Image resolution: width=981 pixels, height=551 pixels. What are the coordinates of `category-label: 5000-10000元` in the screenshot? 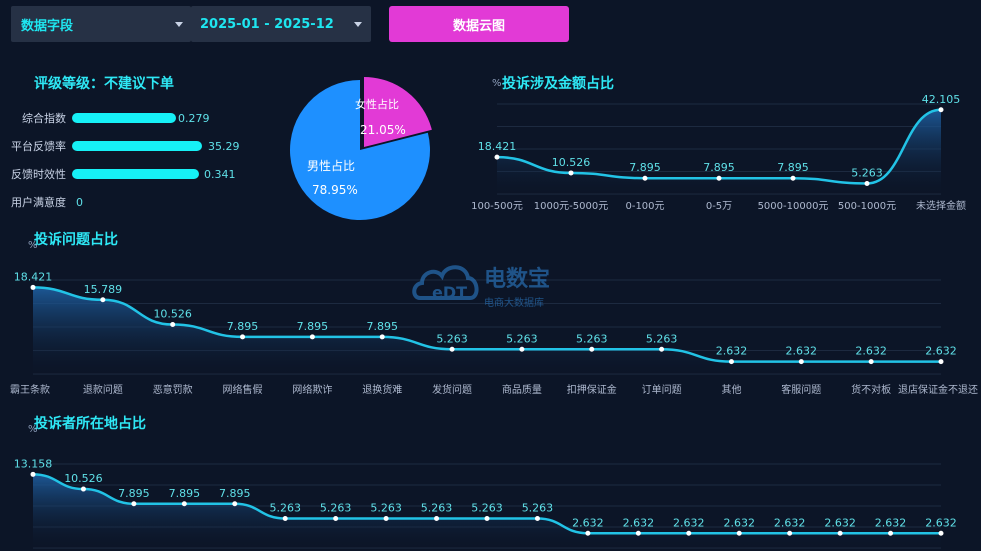 It's located at (793, 206).